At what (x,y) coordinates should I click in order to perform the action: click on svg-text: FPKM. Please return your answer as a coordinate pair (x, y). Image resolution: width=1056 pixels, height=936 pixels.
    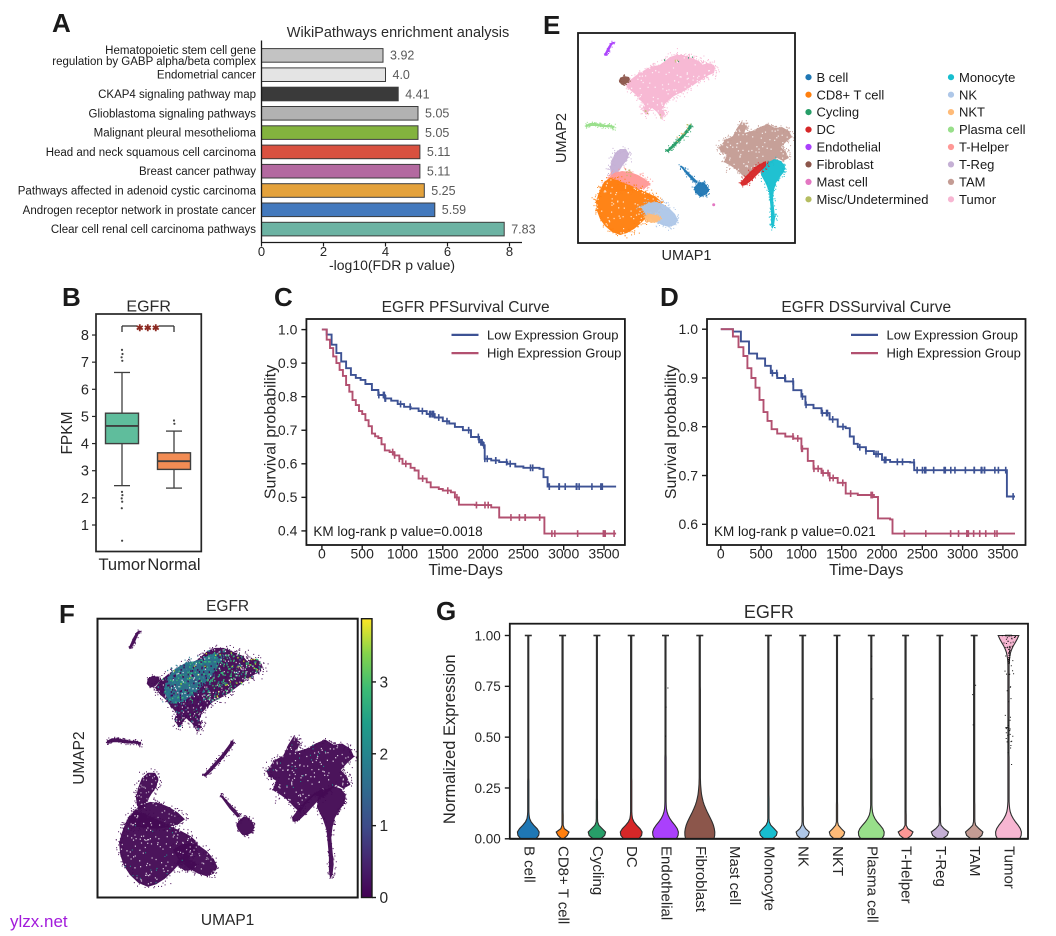
    Looking at the image, I should click on (67, 432).